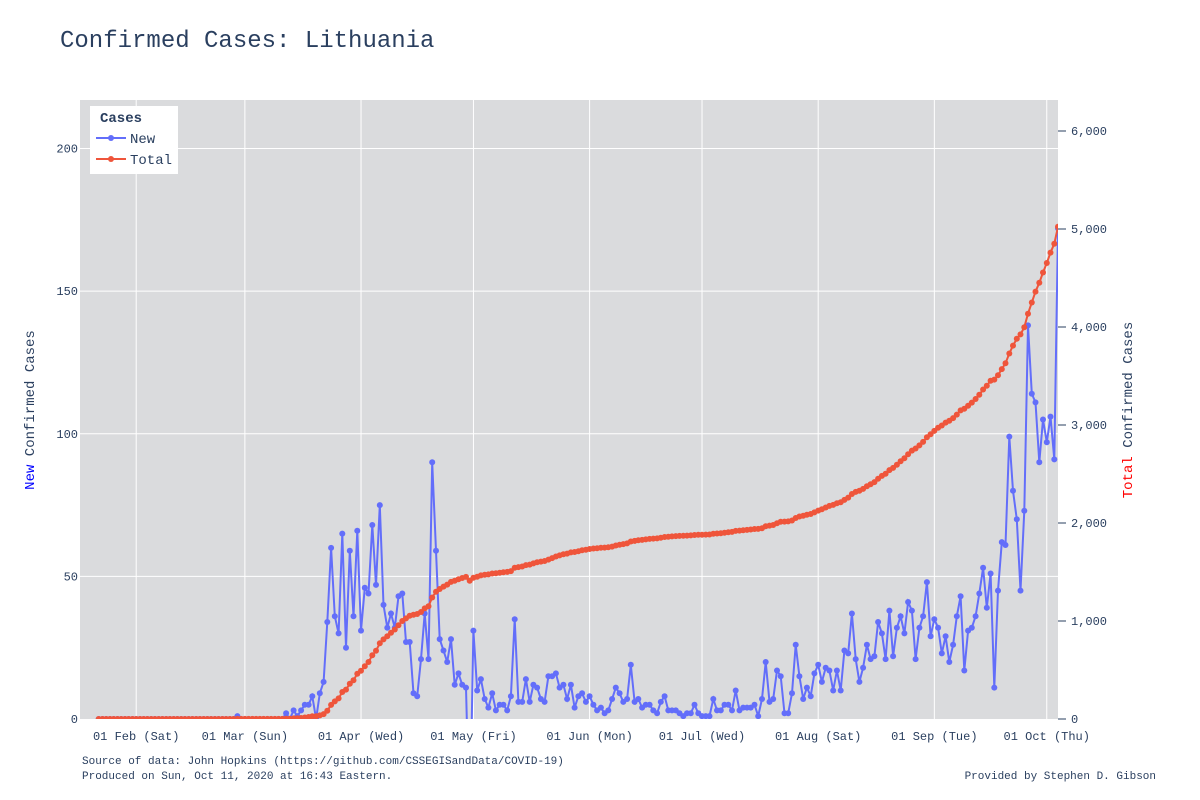  I want to click on y-right-tick-label: 2,000, so click(1089, 524).